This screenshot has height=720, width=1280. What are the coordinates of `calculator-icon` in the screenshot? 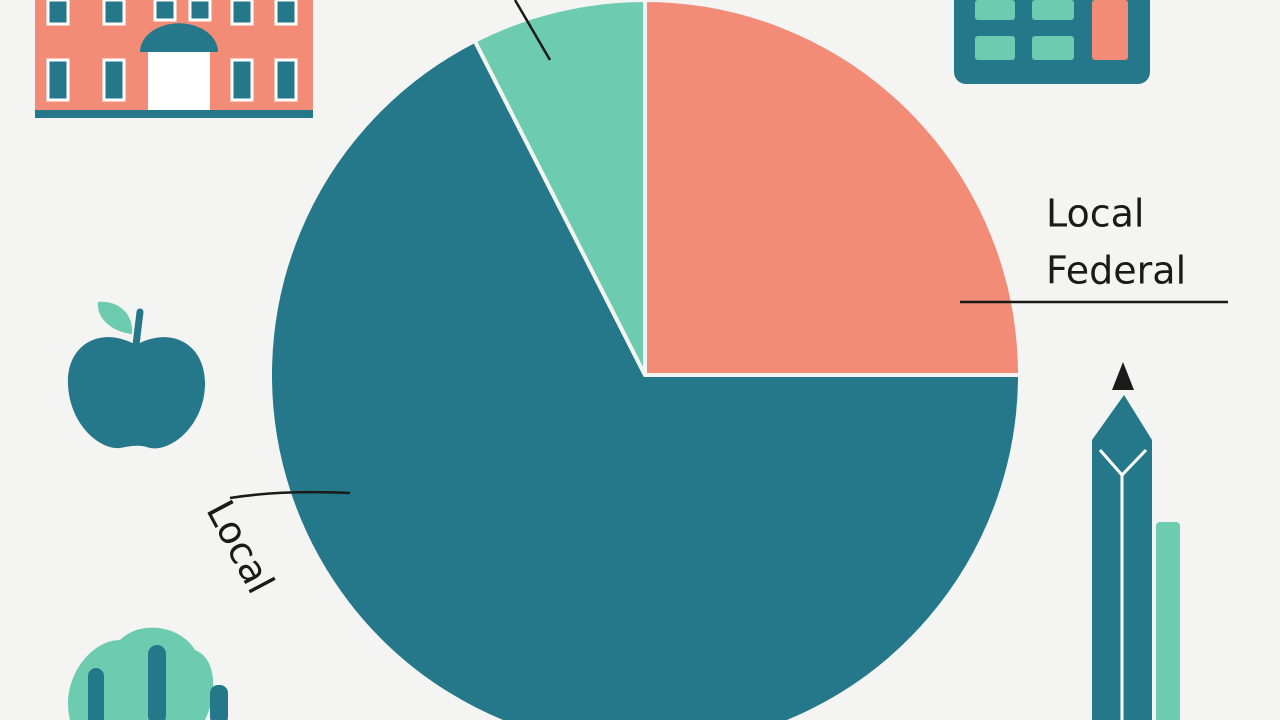 It's located at (1052, 42).